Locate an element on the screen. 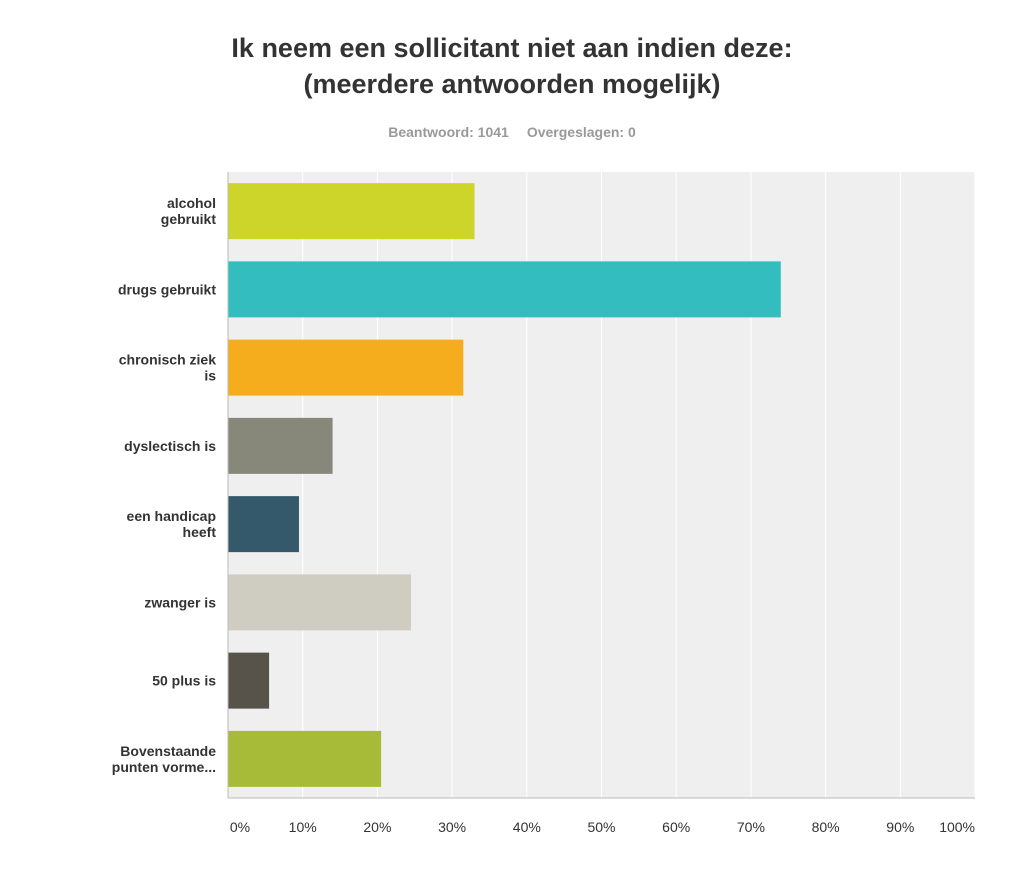  x-tick-label: 80% is located at coordinates (826, 827).